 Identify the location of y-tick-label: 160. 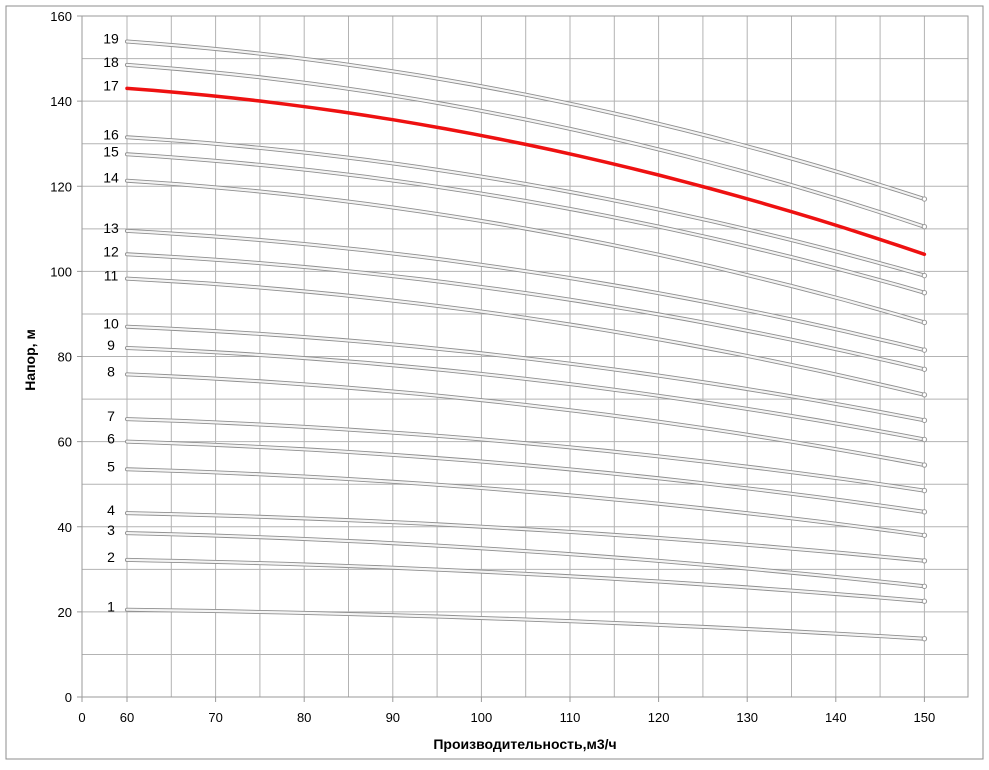
(61, 16).